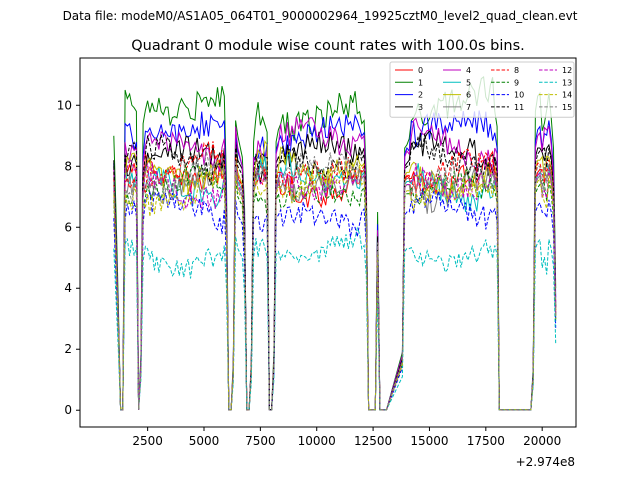 This screenshot has width=640, height=484. What do you see at coordinates (68, 410) in the screenshot?
I see `y-tick-label: 0` at bounding box center [68, 410].